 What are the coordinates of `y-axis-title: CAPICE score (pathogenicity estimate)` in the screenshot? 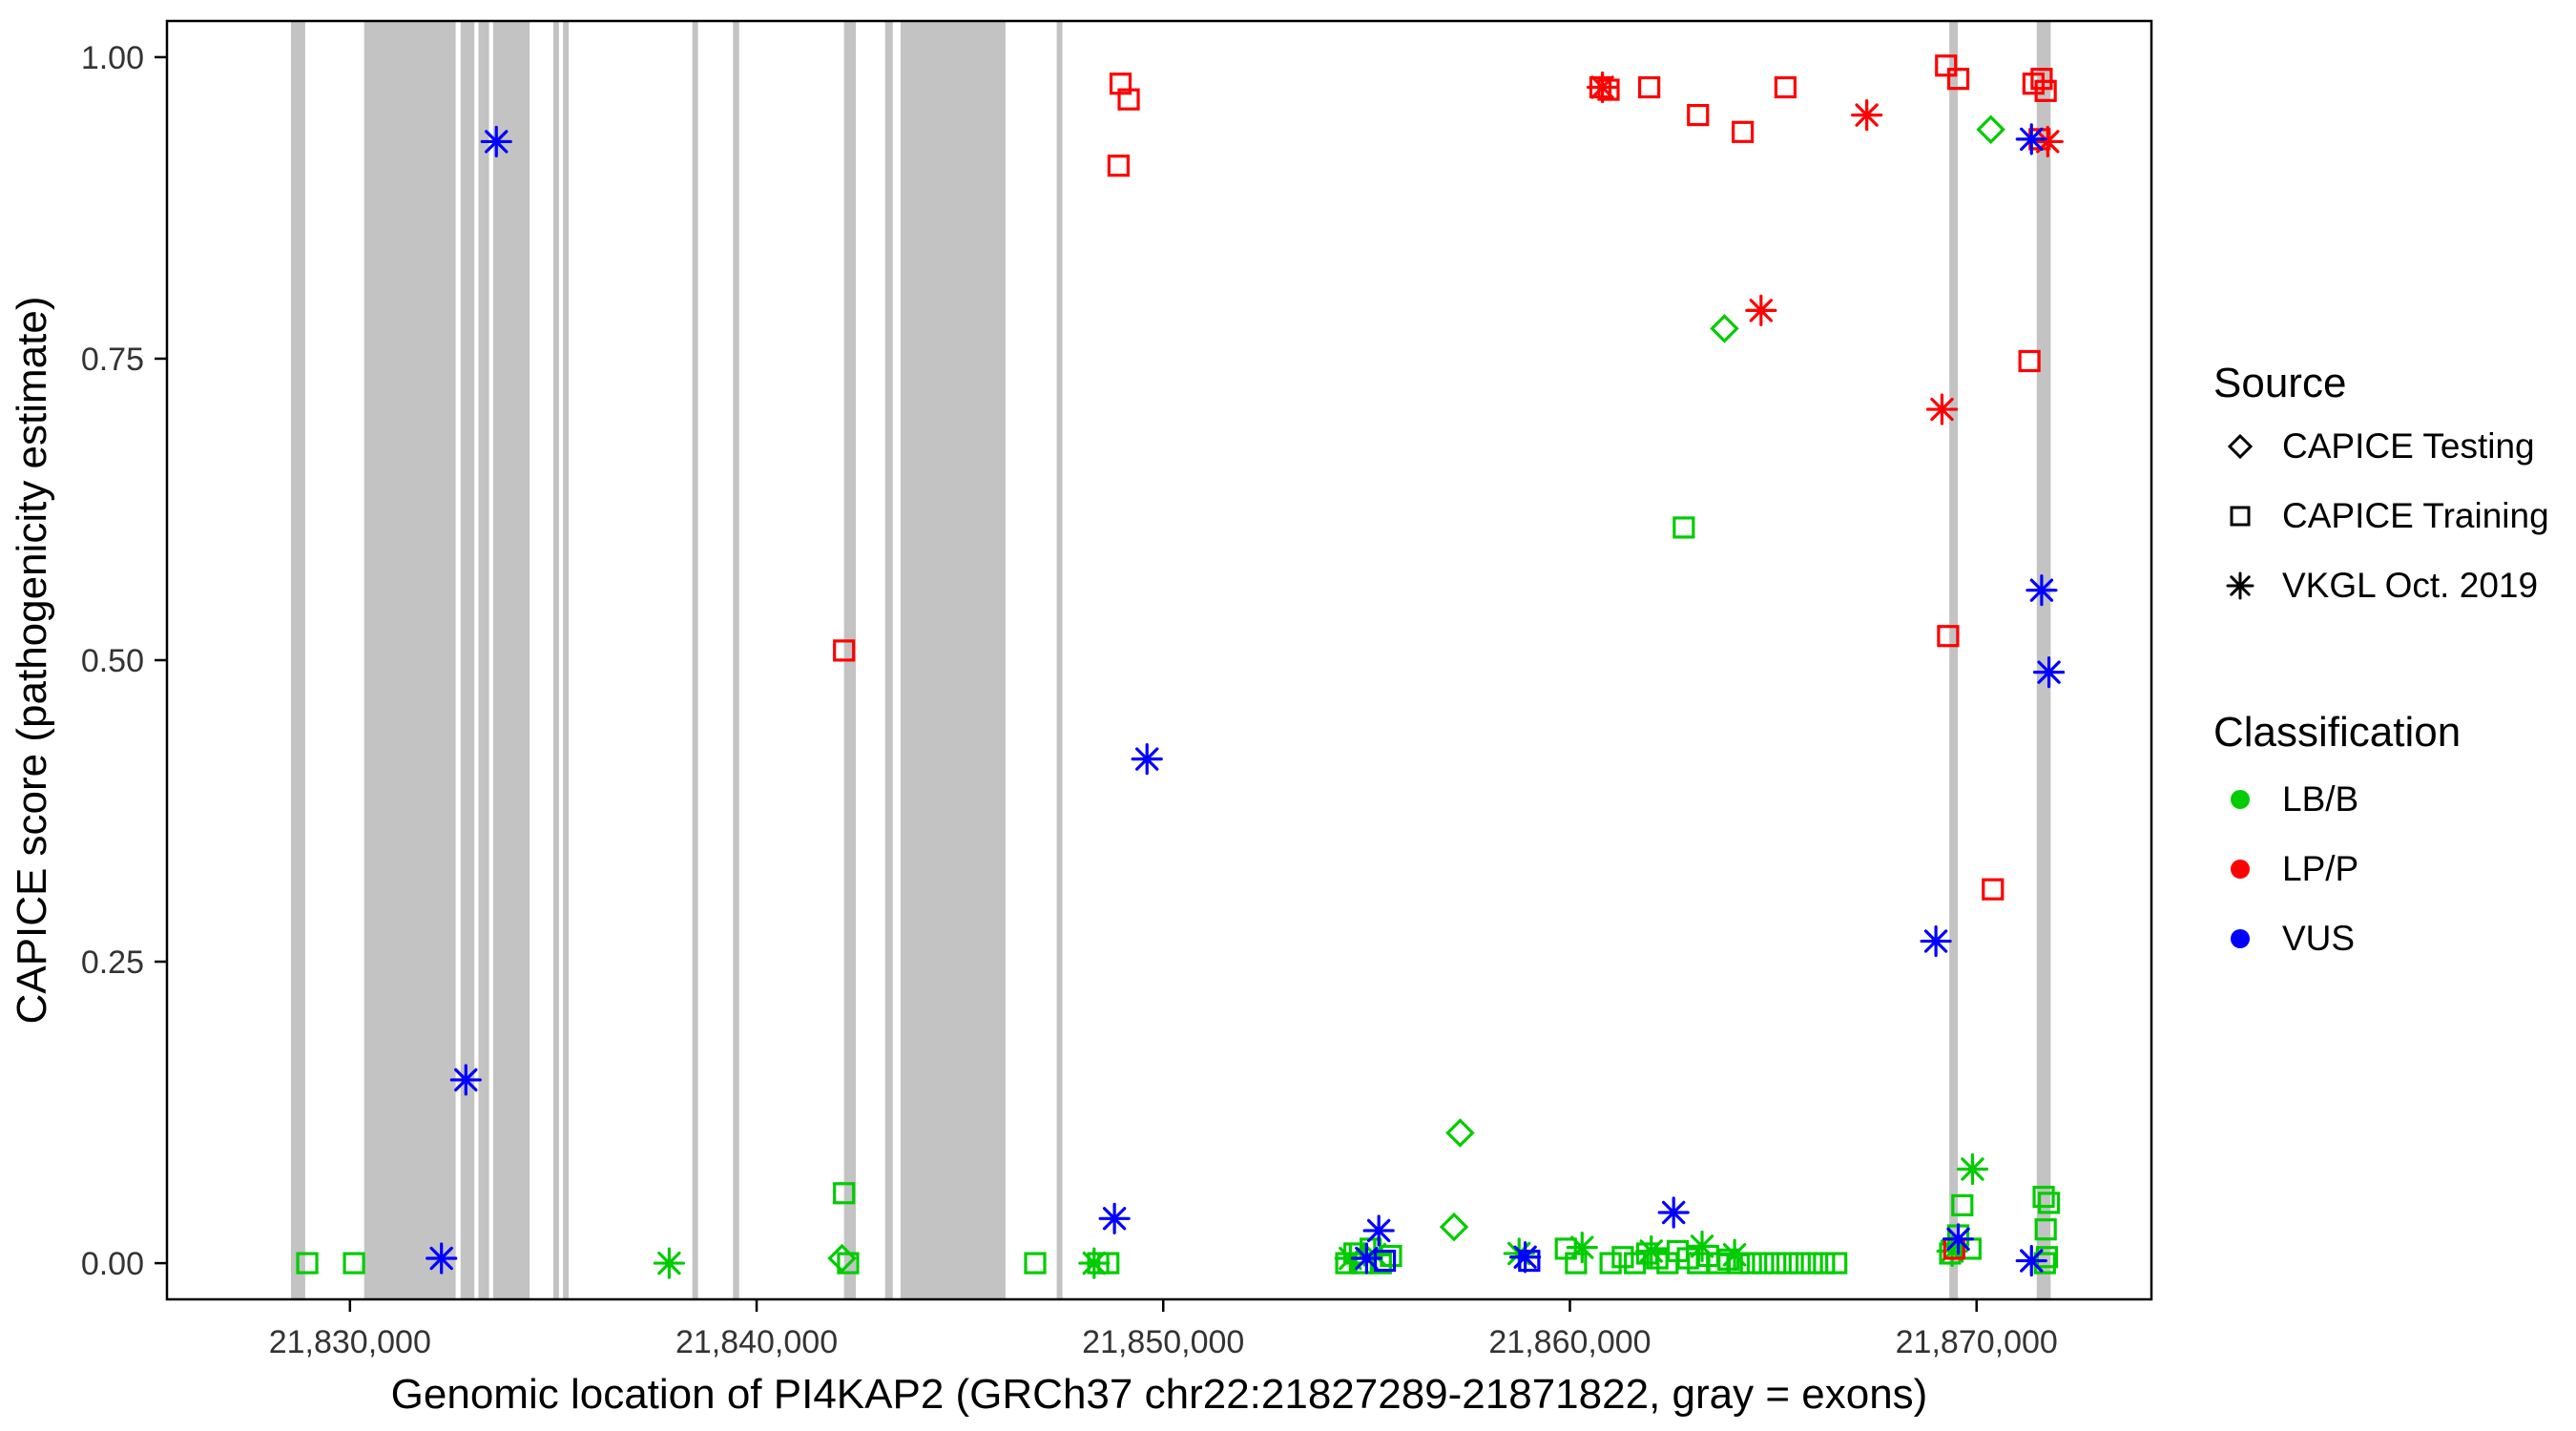 It's located at (32, 661).